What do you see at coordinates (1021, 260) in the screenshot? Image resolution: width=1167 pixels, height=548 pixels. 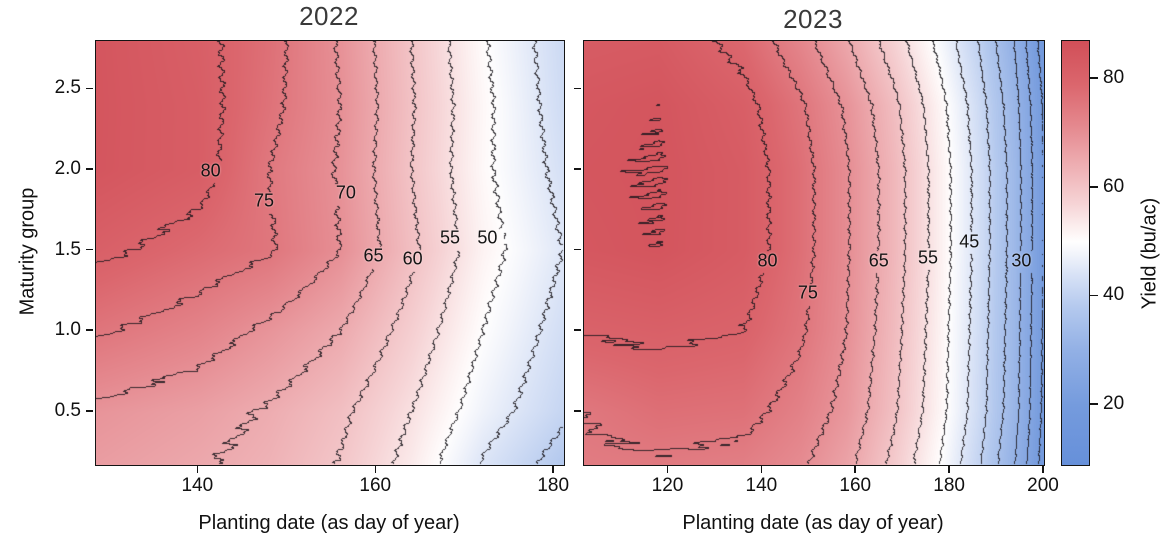 I see `contour-label-2023-30: 30` at bounding box center [1021, 260].